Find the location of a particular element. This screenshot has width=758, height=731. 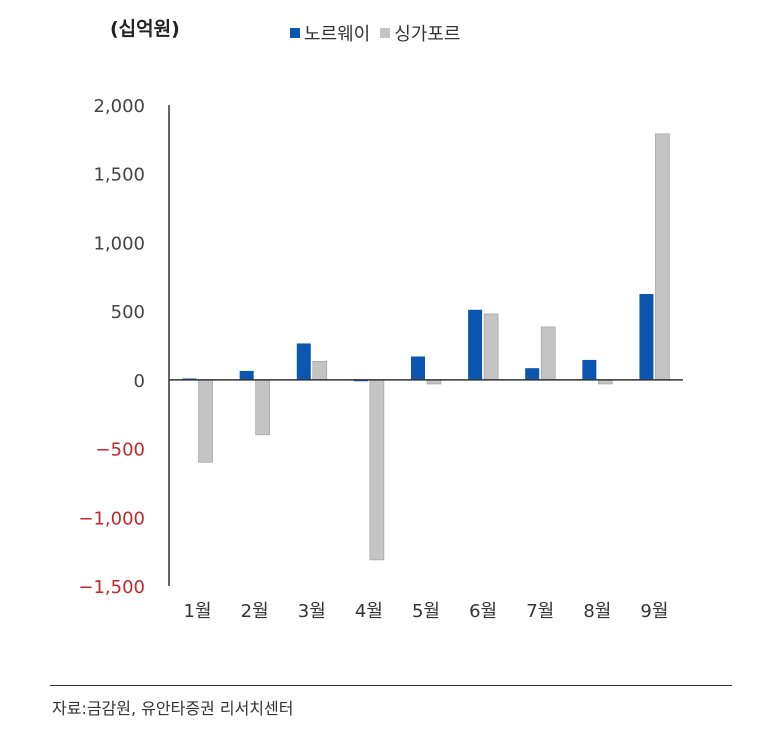

y-tick-label: −1,000 is located at coordinates (111, 518).